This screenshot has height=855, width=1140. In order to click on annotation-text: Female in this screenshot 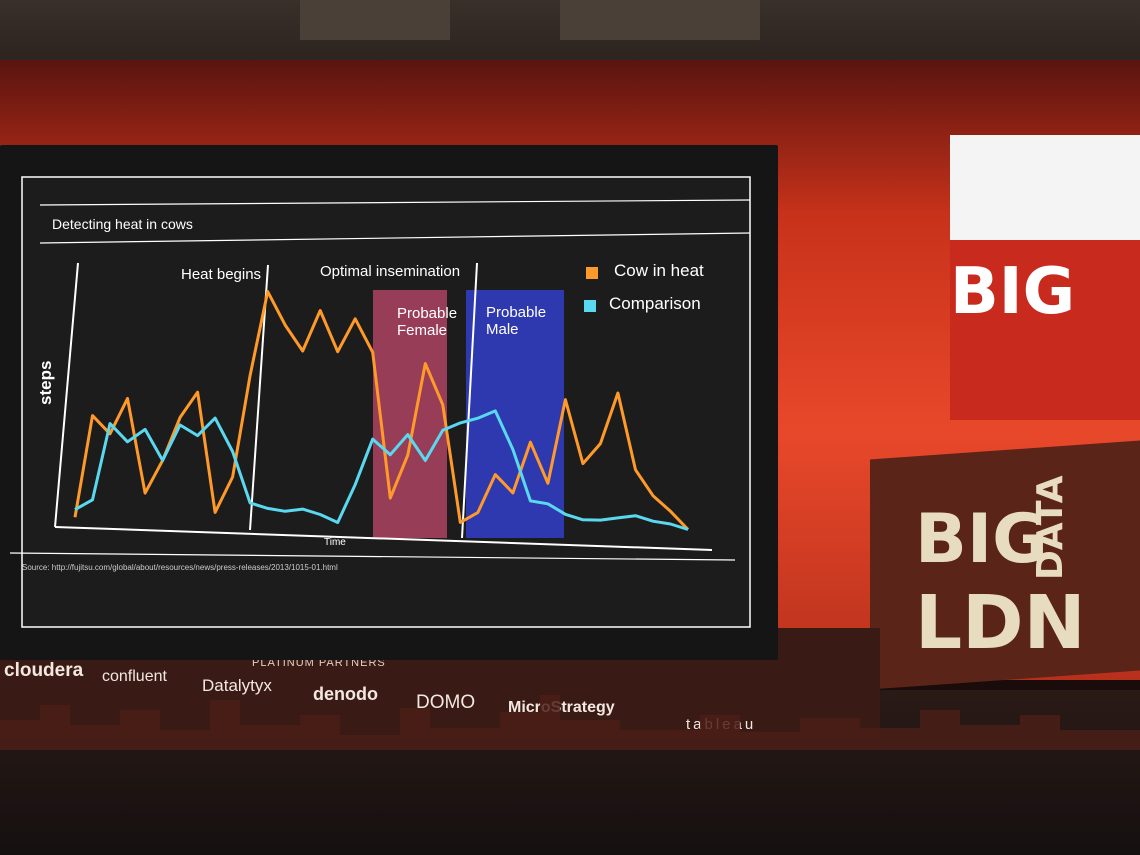, I will do `click(422, 330)`.